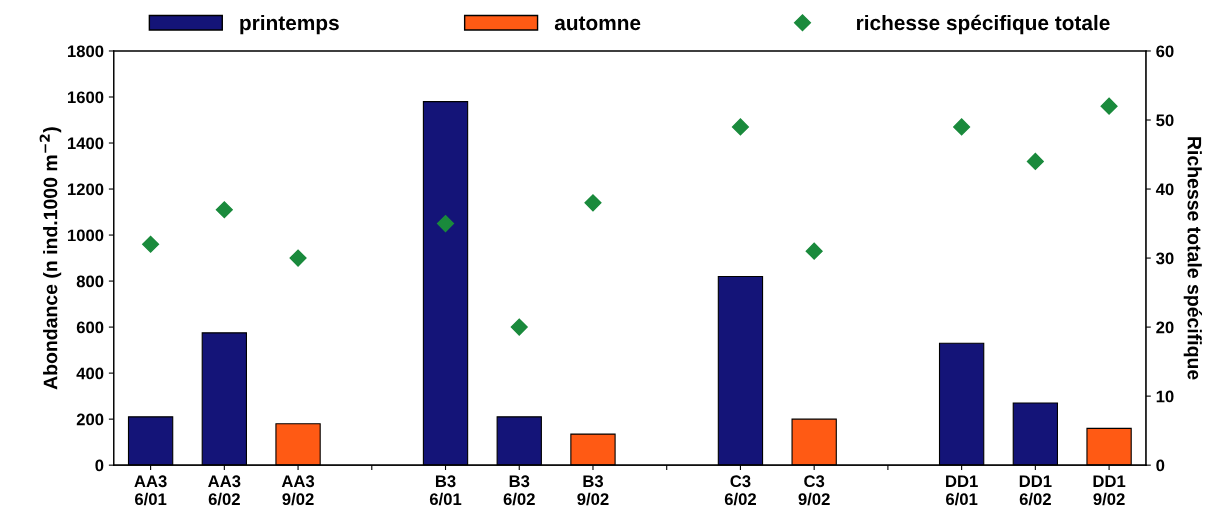 Image resolution: width=1223 pixels, height=531 pixels. Describe the element at coordinates (1164, 189) in the screenshot. I see `y2-tick-label: 40` at that location.